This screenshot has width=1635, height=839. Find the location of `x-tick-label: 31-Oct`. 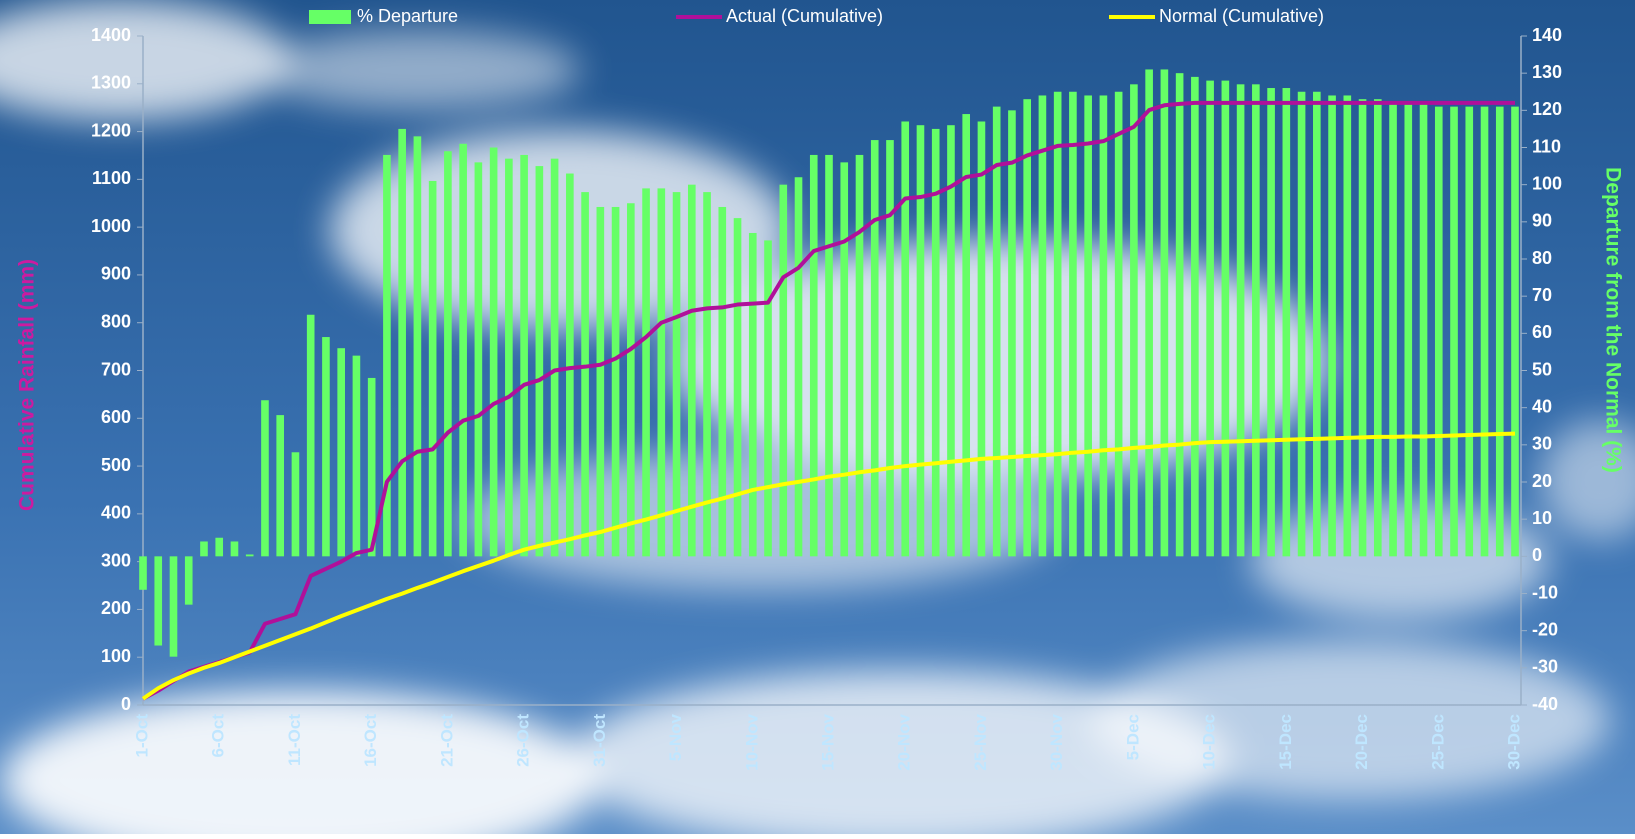

x-tick-label: 31-Oct is located at coordinates (599, 740).